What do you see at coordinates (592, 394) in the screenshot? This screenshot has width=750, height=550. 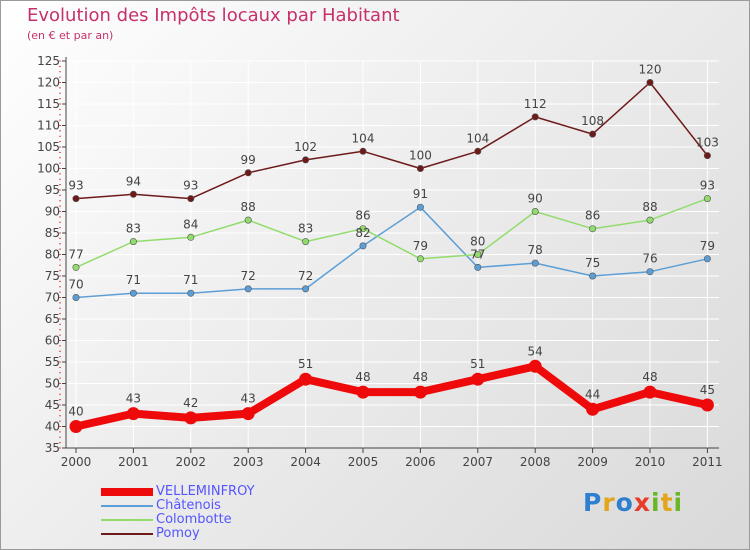 I see `data-label: 44` at bounding box center [592, 394].